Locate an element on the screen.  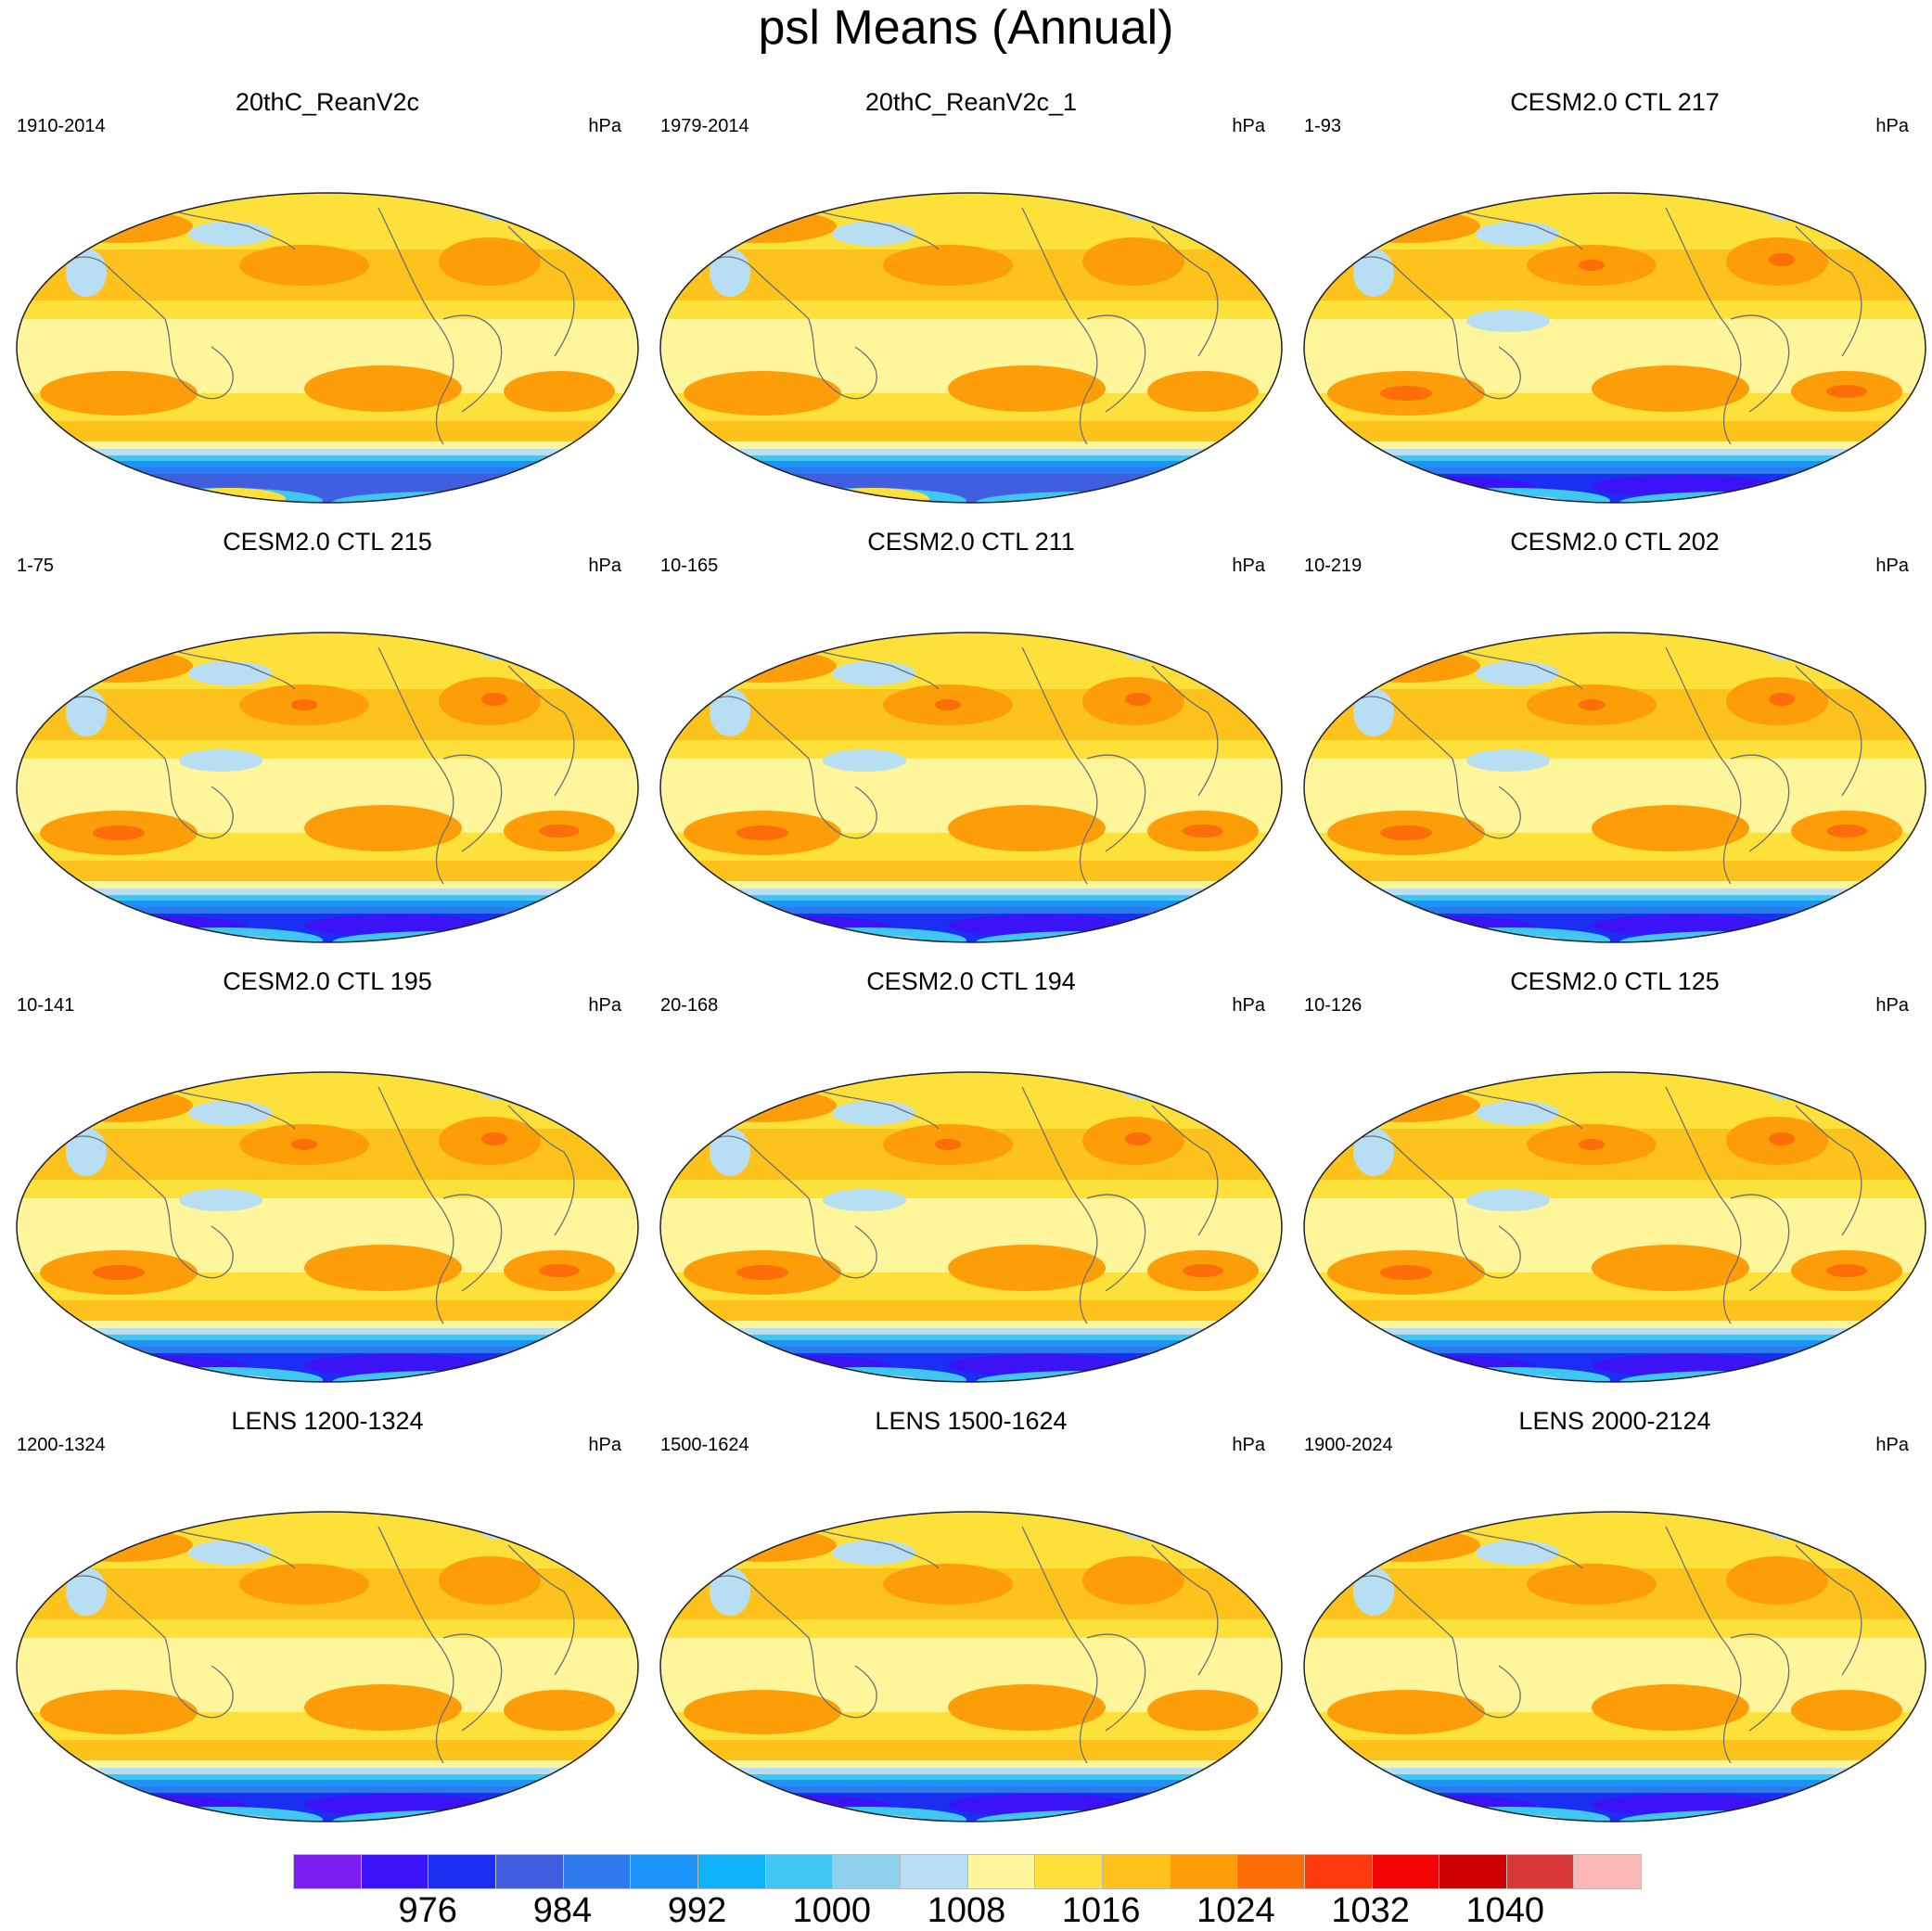
map-panel: CESM2.0 CTL 195 10-141 hPa is located at coordinates (327, 1174).